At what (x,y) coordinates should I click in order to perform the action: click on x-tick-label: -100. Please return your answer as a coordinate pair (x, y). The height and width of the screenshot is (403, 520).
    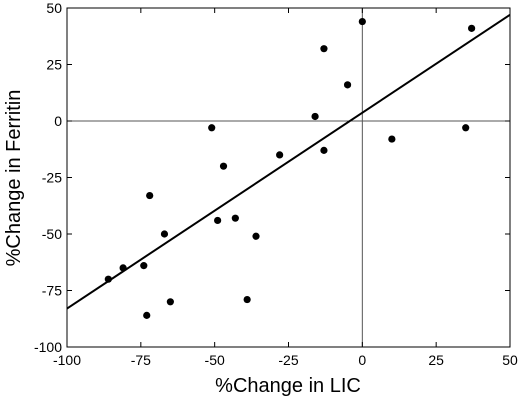
    Looking at the image, I should click on (67, 360).